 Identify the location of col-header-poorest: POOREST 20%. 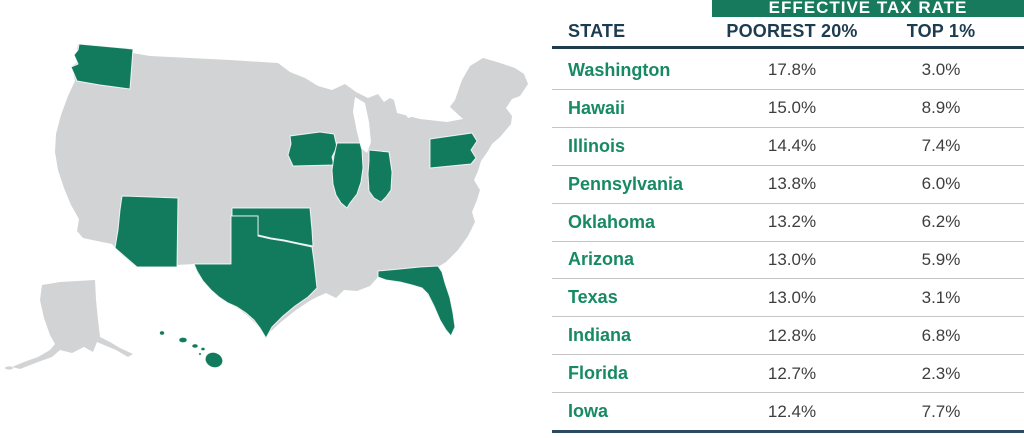
(792, 31).